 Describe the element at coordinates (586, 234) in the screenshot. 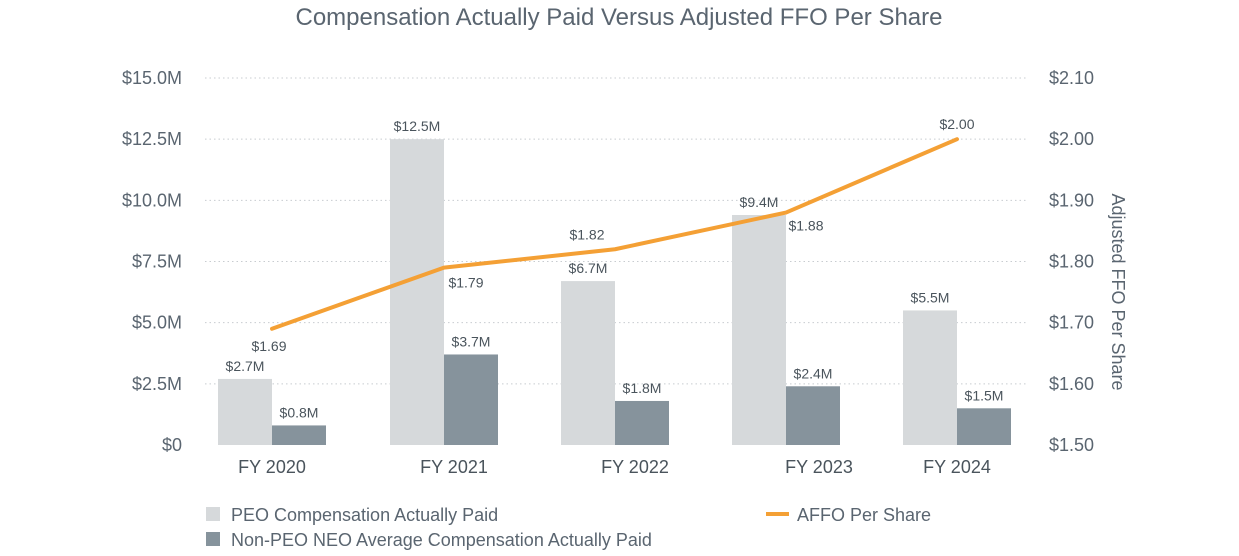

I see `affo-data-label: $1.82` at that location.